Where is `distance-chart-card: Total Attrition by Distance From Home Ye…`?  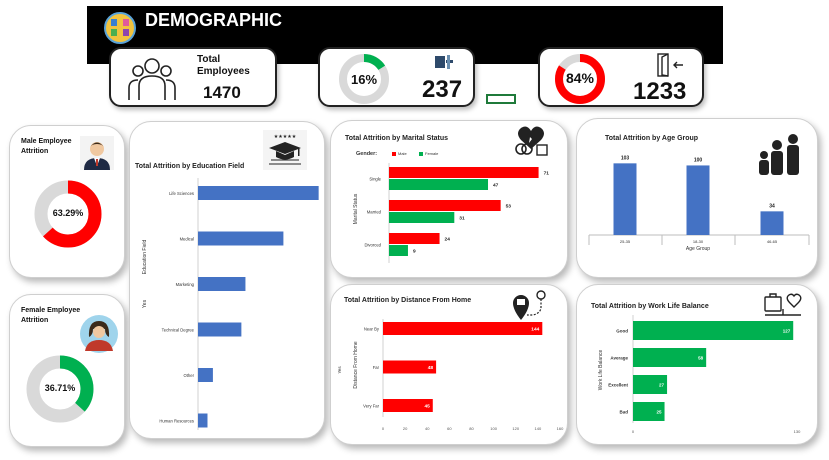 distance-chart-card: Total Attrition by Distance From Home Ye… is located at coordinates (449, 364).